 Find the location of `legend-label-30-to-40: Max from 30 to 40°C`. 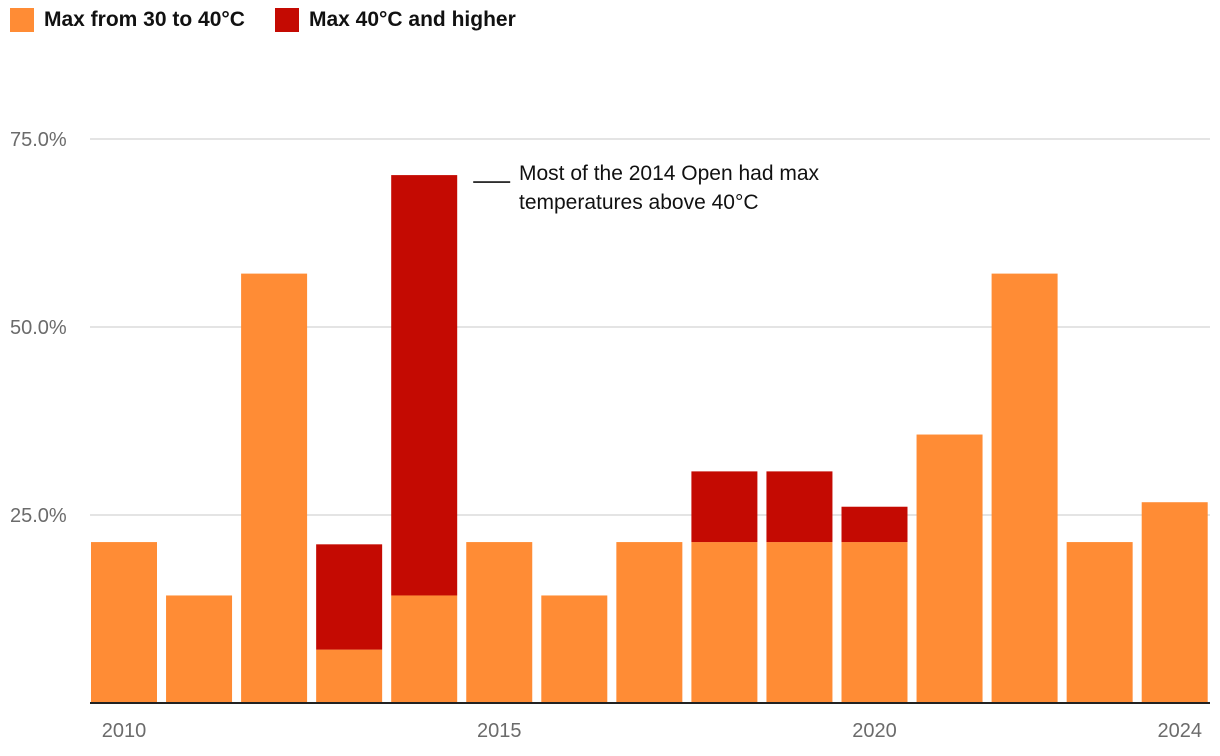

legend-label-30-to-40: Max from 30 to 40°C is located at coordinates (144, 19).